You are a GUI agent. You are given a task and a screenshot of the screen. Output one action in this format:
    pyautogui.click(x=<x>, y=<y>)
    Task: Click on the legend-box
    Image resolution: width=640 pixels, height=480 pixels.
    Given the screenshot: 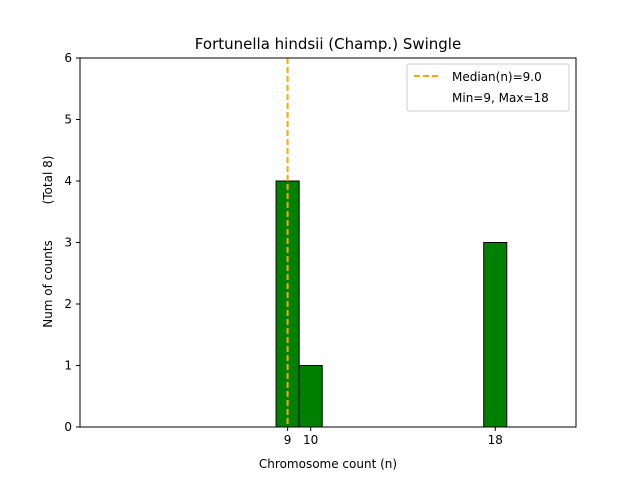 What is the action you would take?
    pyautogui.click(x=488, y=87)
    